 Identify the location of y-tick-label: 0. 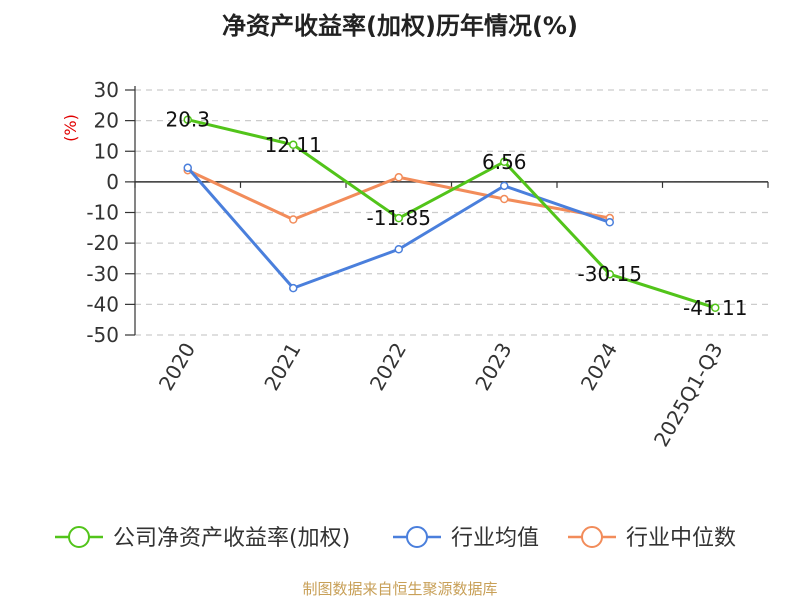
(112, 182).